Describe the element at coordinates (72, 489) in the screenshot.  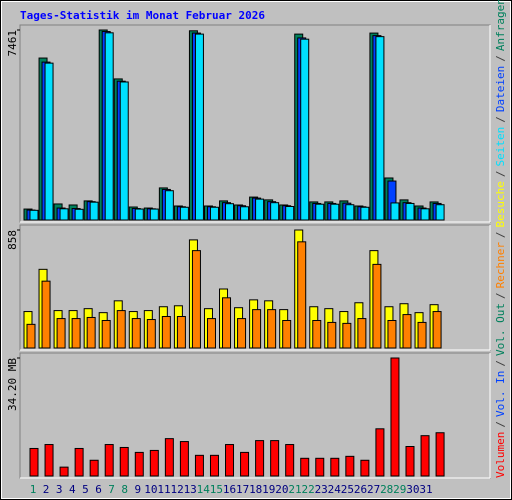
I see `x-tick-label: 4` at that location.